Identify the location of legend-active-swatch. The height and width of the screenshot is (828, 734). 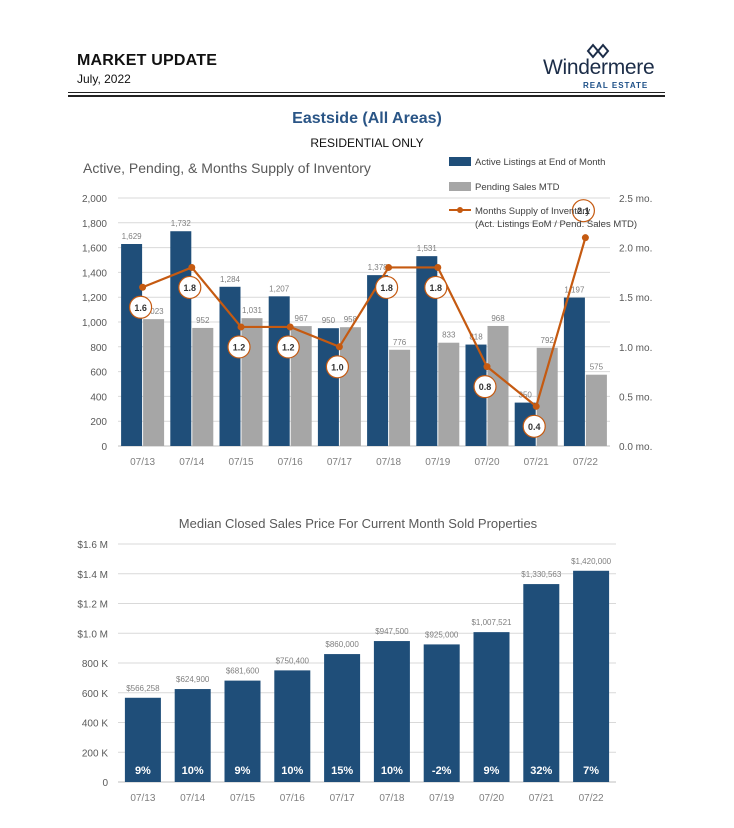
(460, 161).